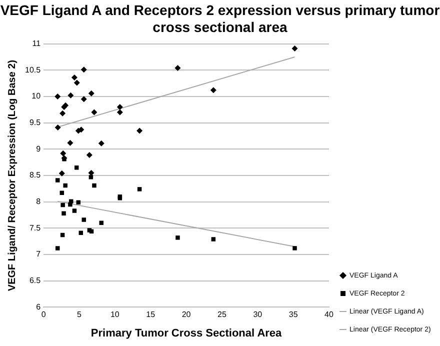 The height and width of the screenshot is (346, 440). What do you see at coordinates (37, 43) in the screenshot?
I see `y-tick-label: 11` at bounding box center [37, 43].